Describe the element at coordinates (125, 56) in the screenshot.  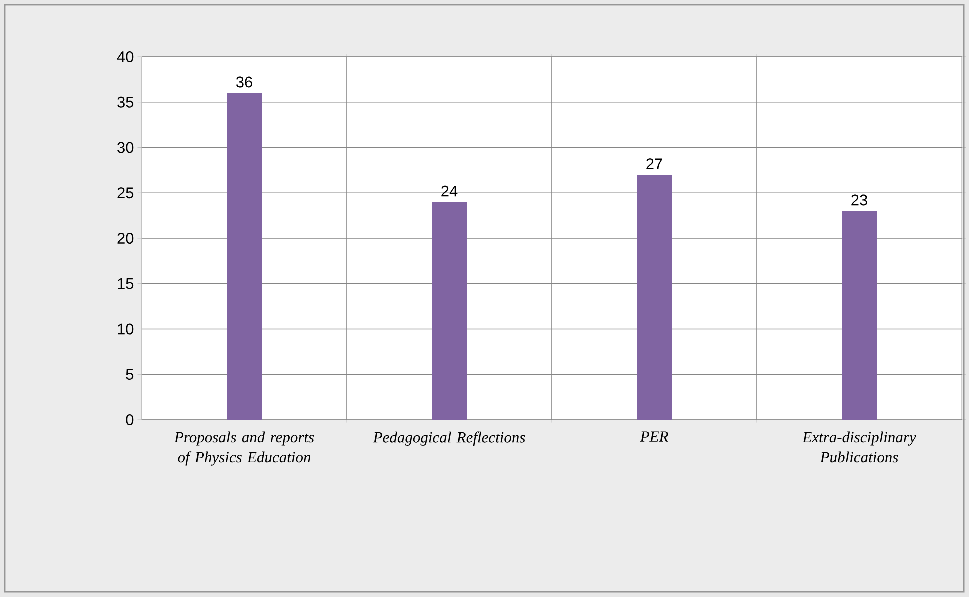
I see `y-tick-label: 40` at that location.